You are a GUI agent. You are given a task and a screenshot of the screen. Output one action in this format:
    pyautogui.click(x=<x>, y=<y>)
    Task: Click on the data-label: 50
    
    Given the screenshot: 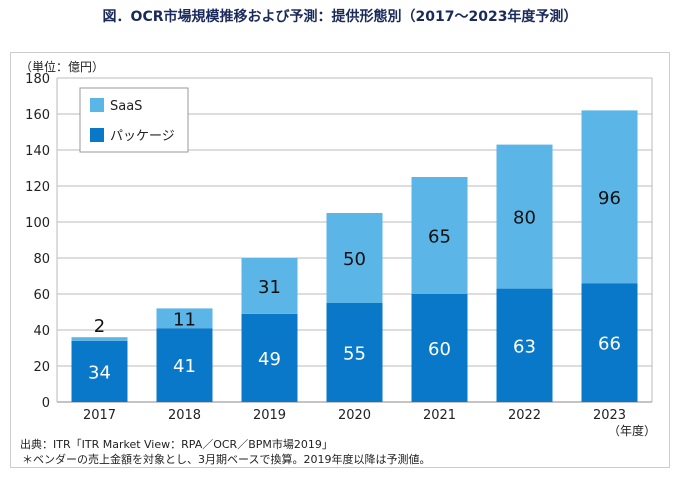 What is the action you would take?
    pyautogui.click(x=354, y=259)
    